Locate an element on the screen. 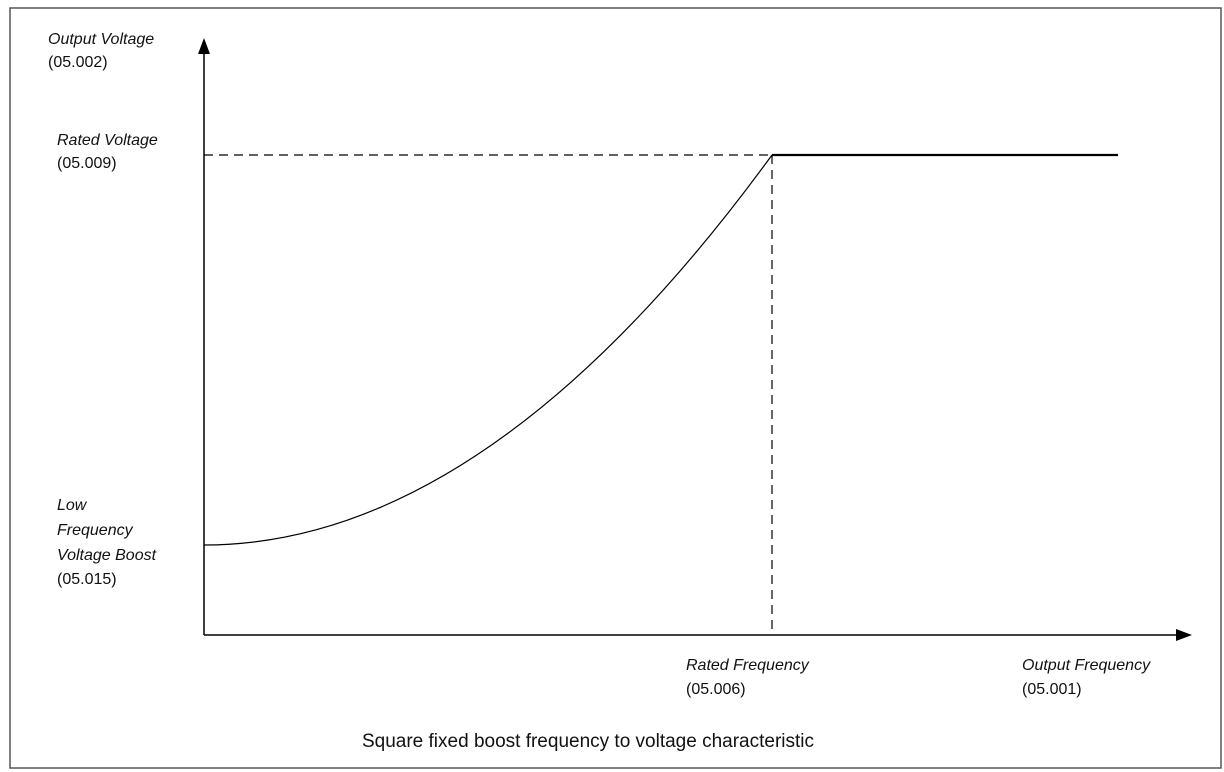 The height and width of the screenshot is (772, 1224). y-axis-parameter: (05.002) is located at coordinates (78, 62).